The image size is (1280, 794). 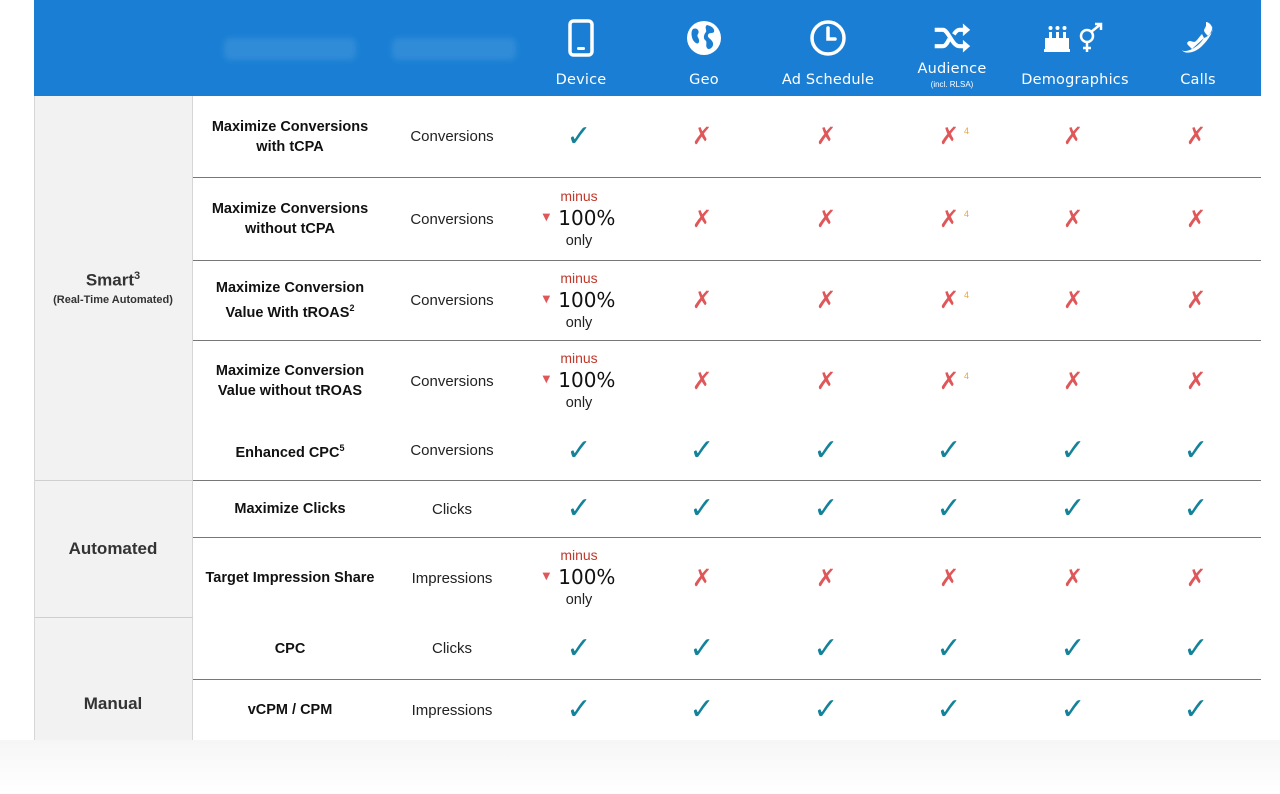 What do you see at coordinates (640, 767) in the screenshot?
I see `bottom-fade` at bounding box center [640, 767].